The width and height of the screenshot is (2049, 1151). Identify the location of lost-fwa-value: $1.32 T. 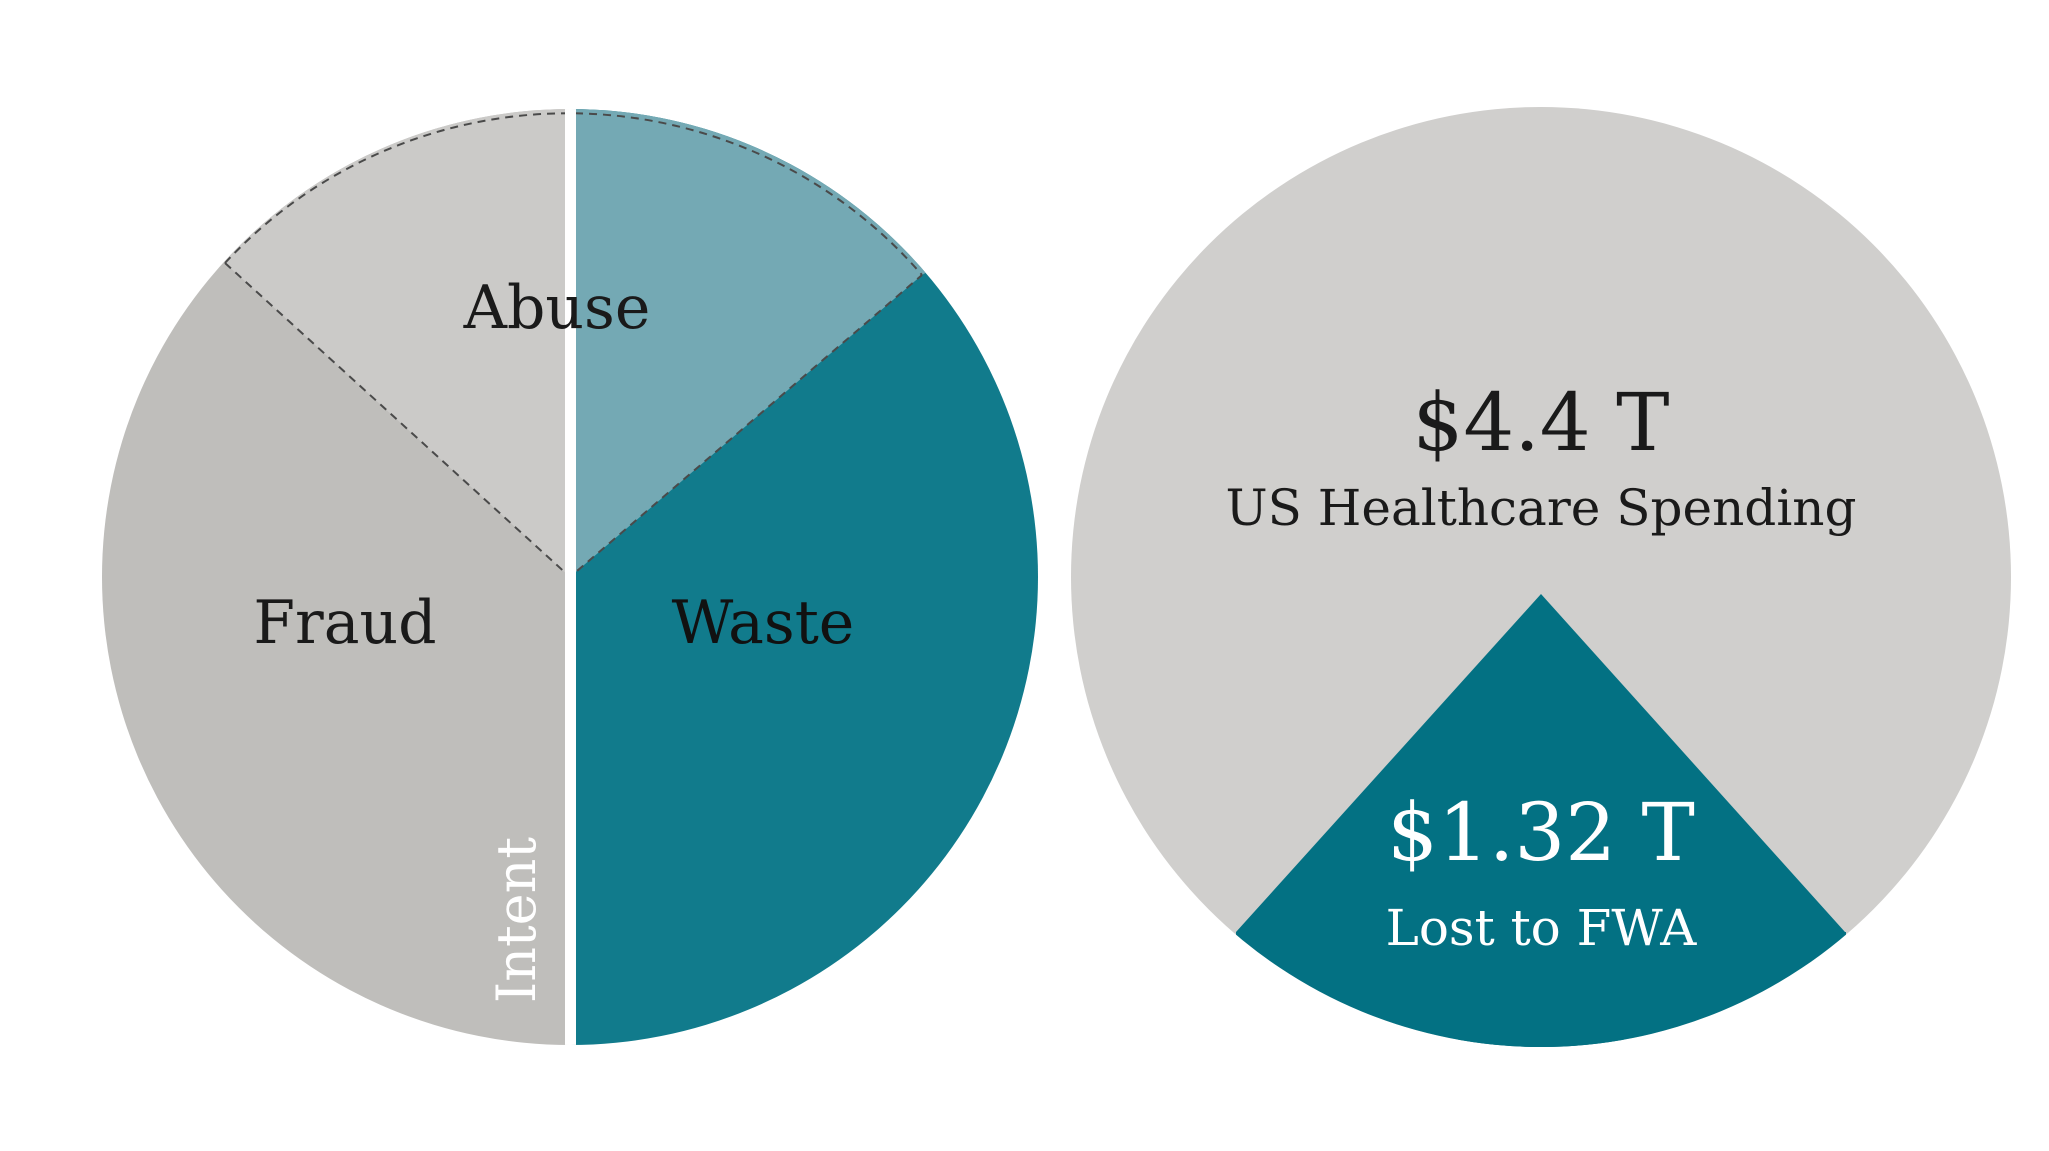
(1541, 832).